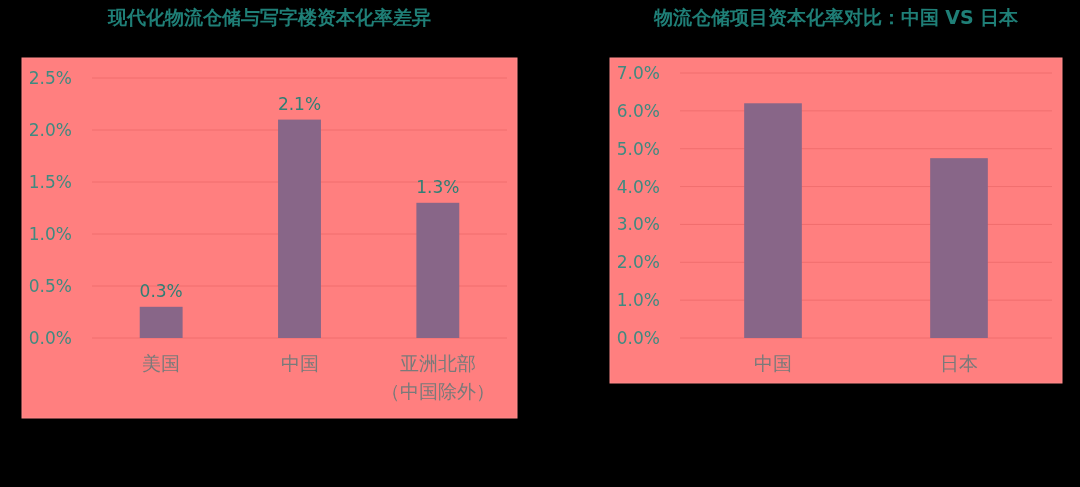 This screenshot has width=1080, height=487. Describe the element at coordinates (638, 73) in the screenshot. I see `y-tick-label: 7.0%` at that location.